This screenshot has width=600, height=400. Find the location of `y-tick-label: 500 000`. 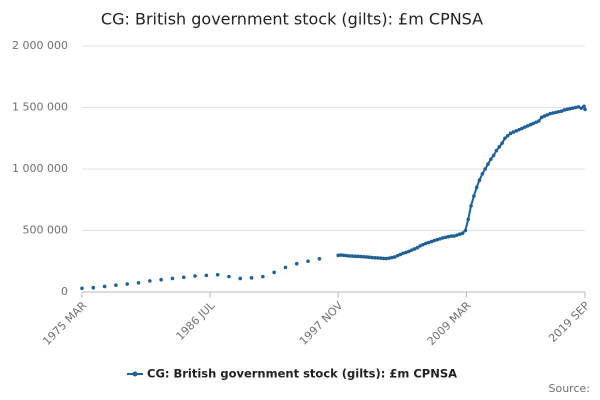

y-tick-label: 500 000 is located at coordinates (46, 230).